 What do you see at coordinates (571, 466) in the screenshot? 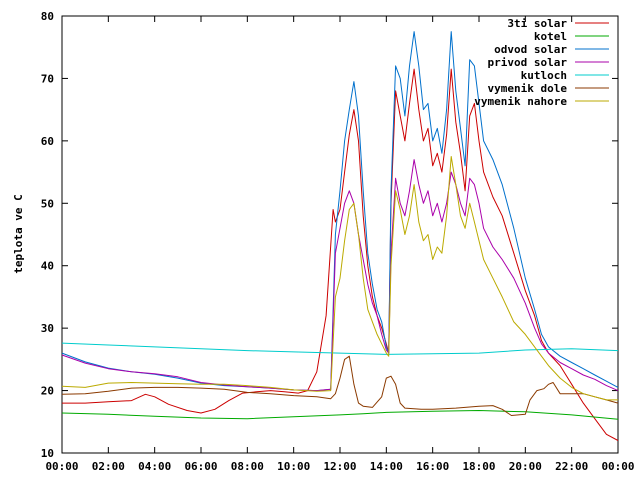
I see `x-tick-label: 22:00` at bounding box center [571, 466].